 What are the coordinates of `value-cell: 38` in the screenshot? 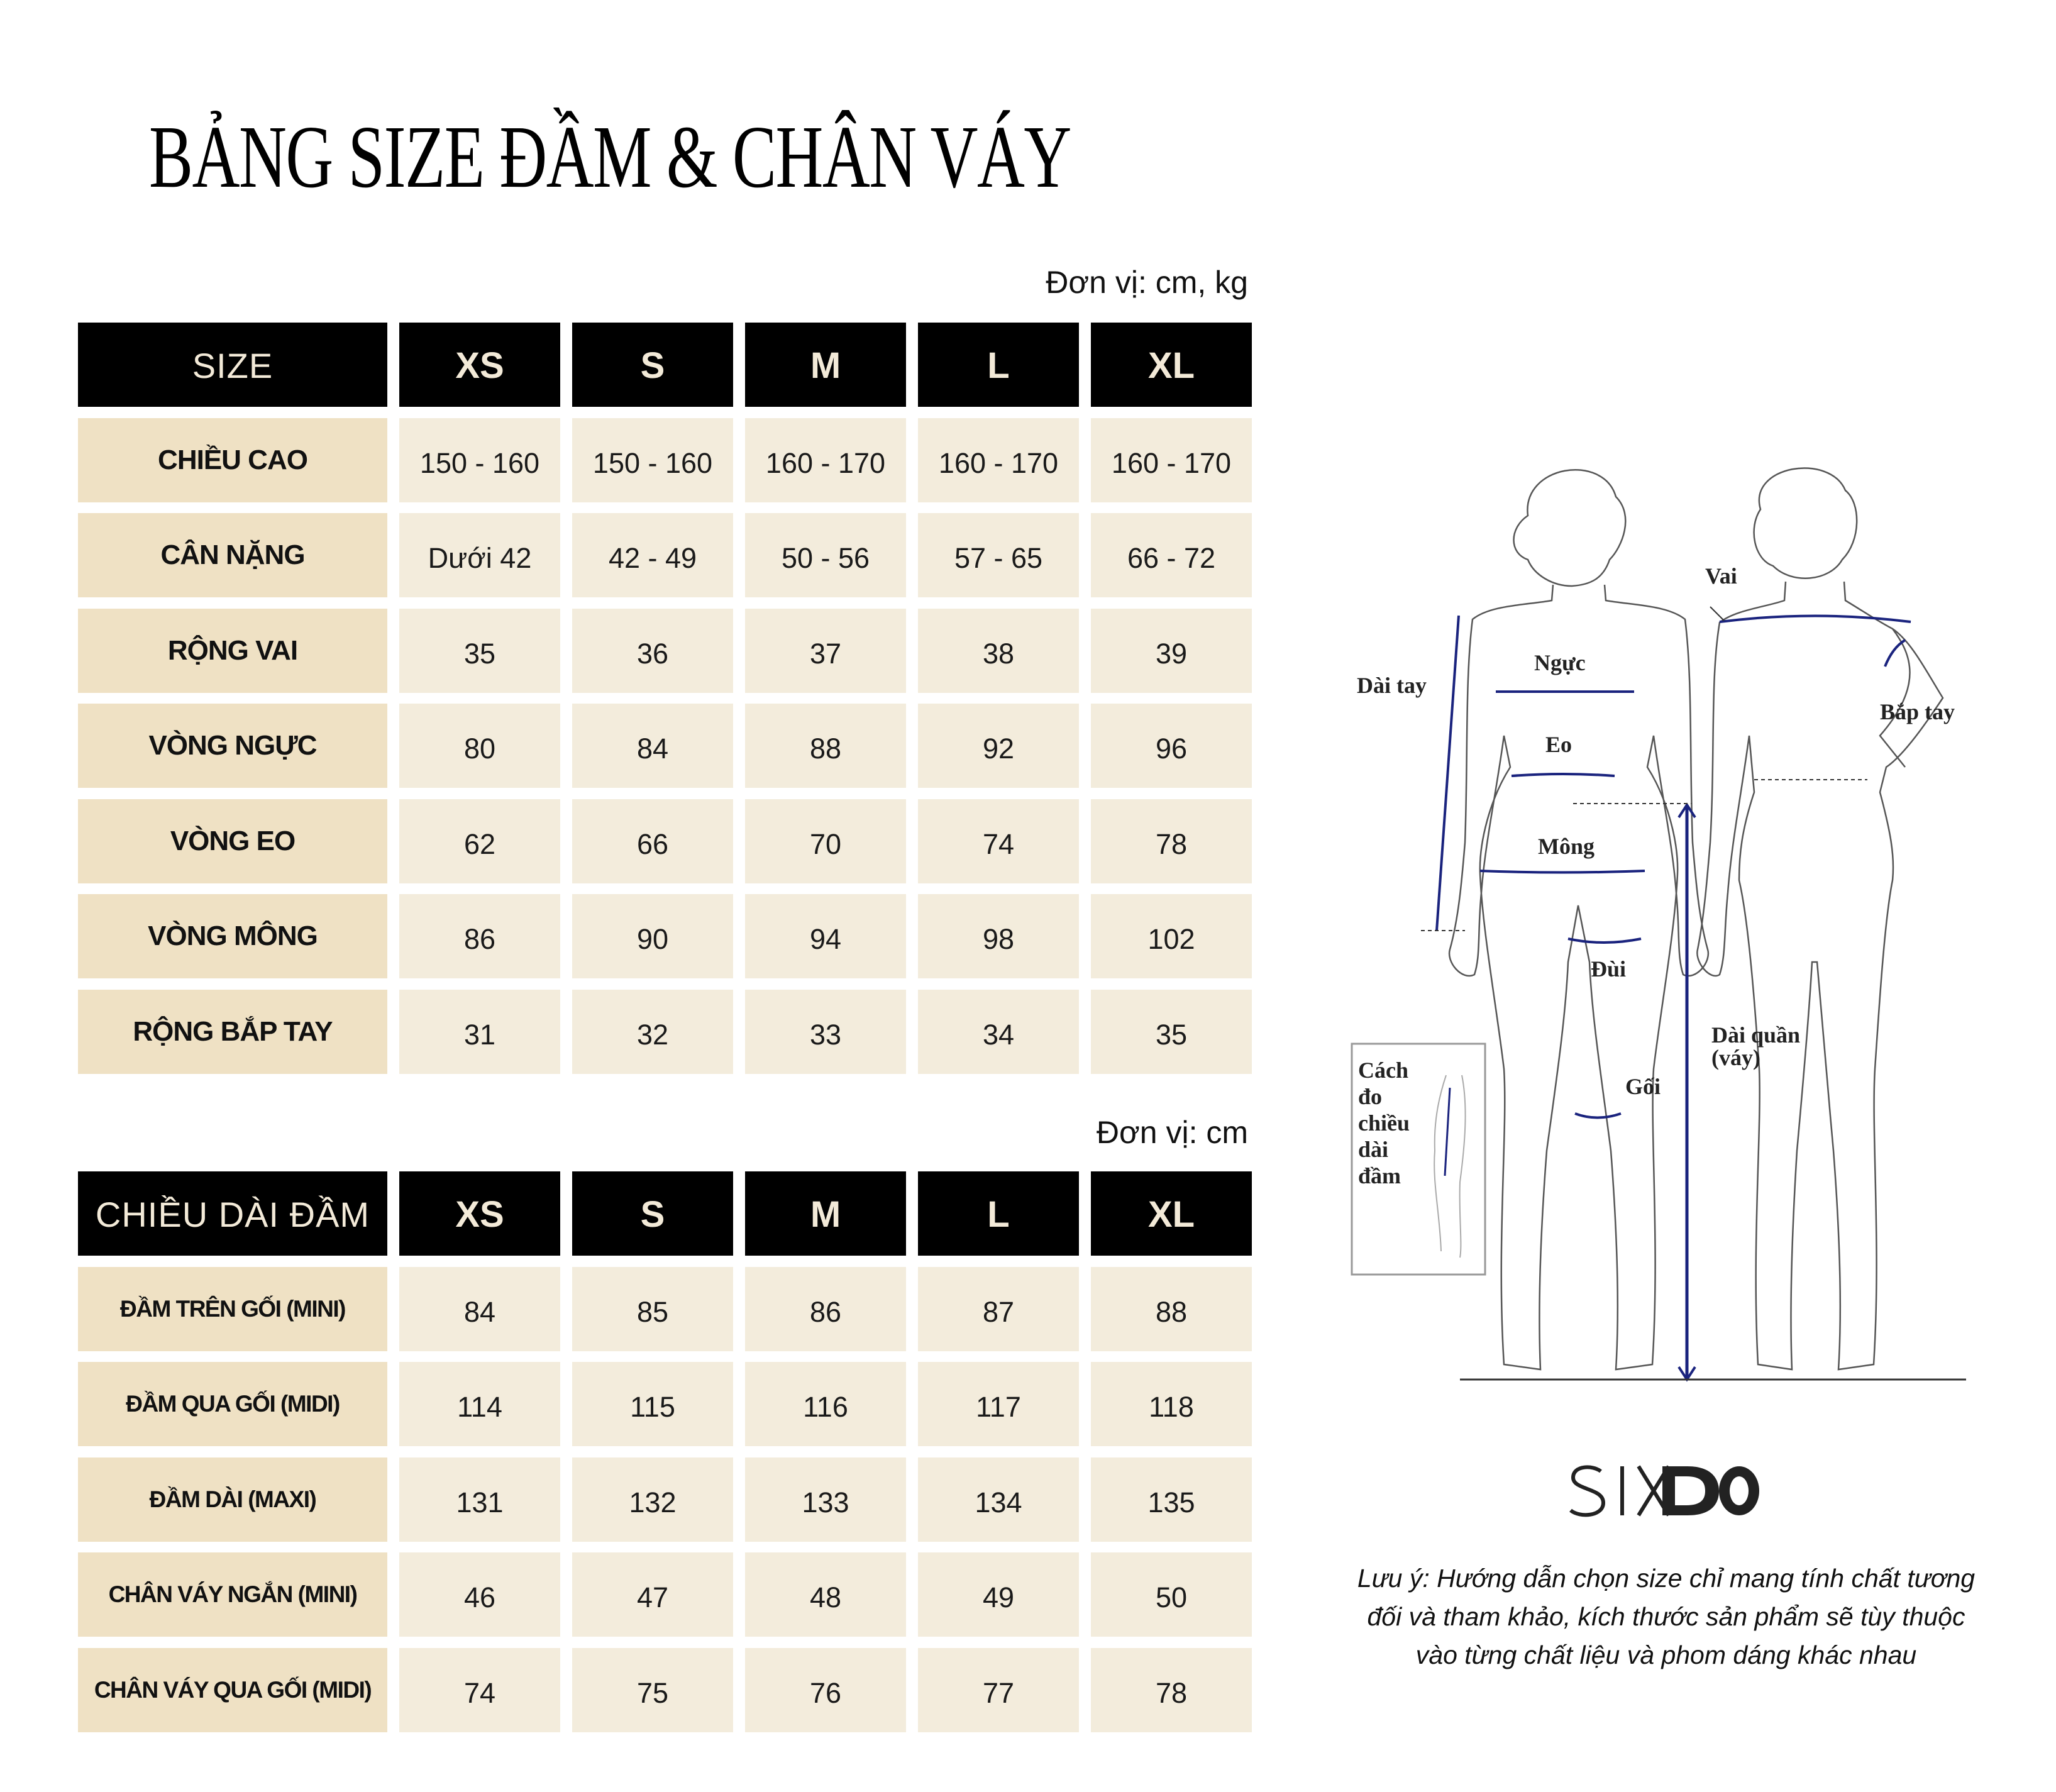 It's located at (998, 650).